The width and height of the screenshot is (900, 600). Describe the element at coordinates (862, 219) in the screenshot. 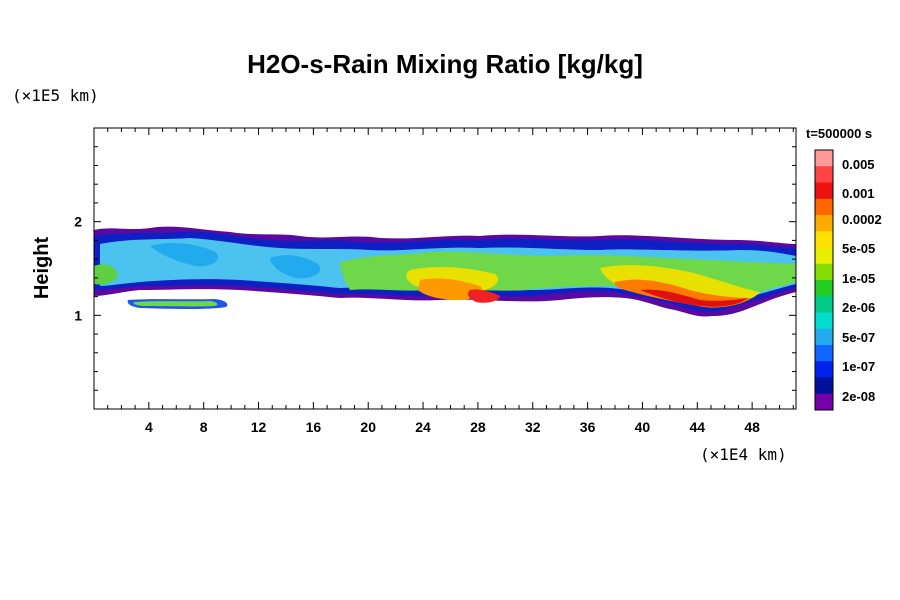

I see `colorbar-label: 0.0002` at that location.